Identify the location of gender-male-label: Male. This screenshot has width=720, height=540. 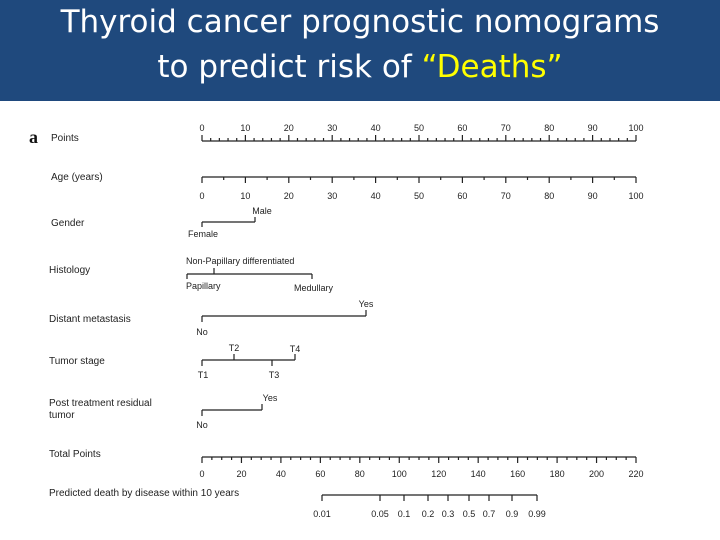
(262, 211).